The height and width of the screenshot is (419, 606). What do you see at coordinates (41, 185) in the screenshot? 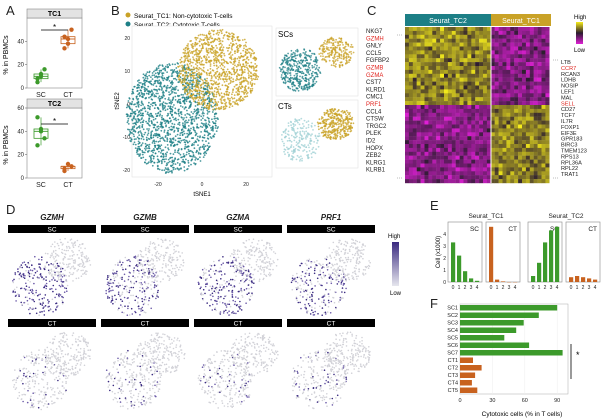
I see `panel-a-xtick: SC` at bounding box center [41, 185].